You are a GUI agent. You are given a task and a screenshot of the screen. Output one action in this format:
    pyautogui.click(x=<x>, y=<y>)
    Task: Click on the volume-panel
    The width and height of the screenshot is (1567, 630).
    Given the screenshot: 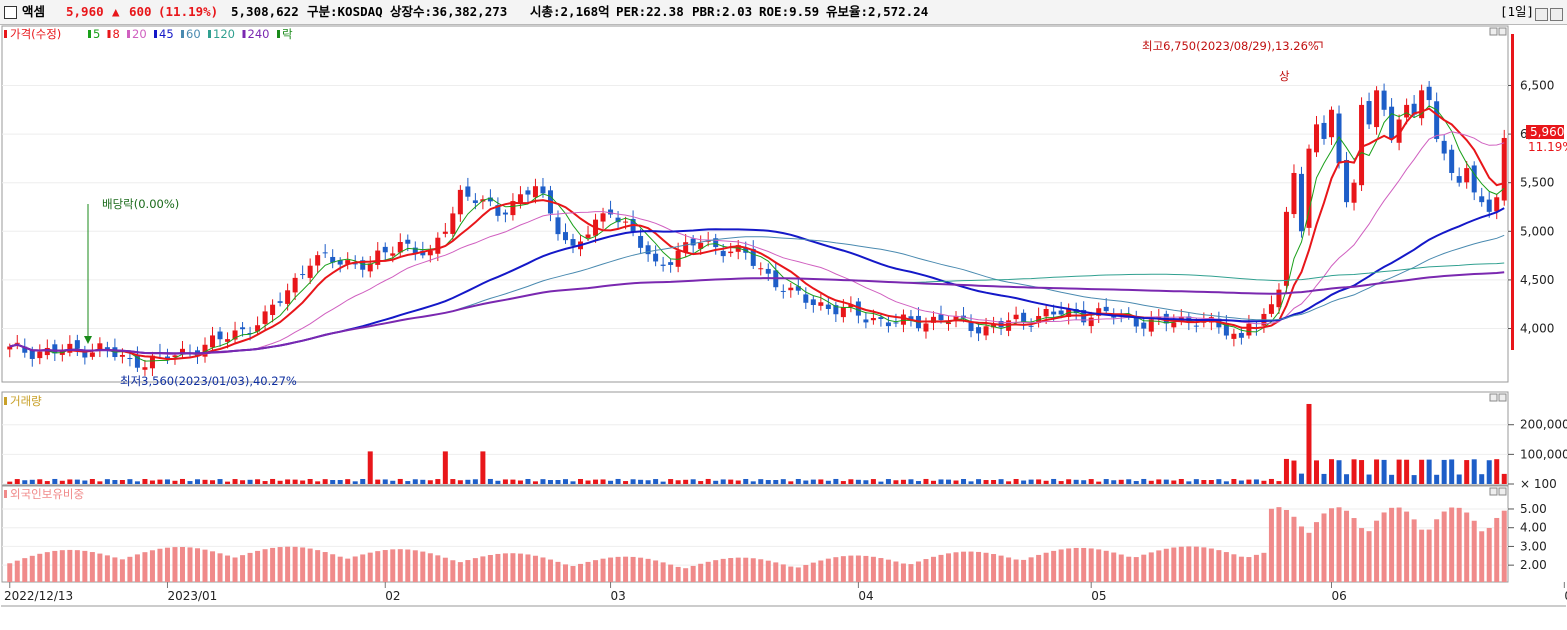 What is the action you would take?
    pyautogui.click(x=757, y=443)
    